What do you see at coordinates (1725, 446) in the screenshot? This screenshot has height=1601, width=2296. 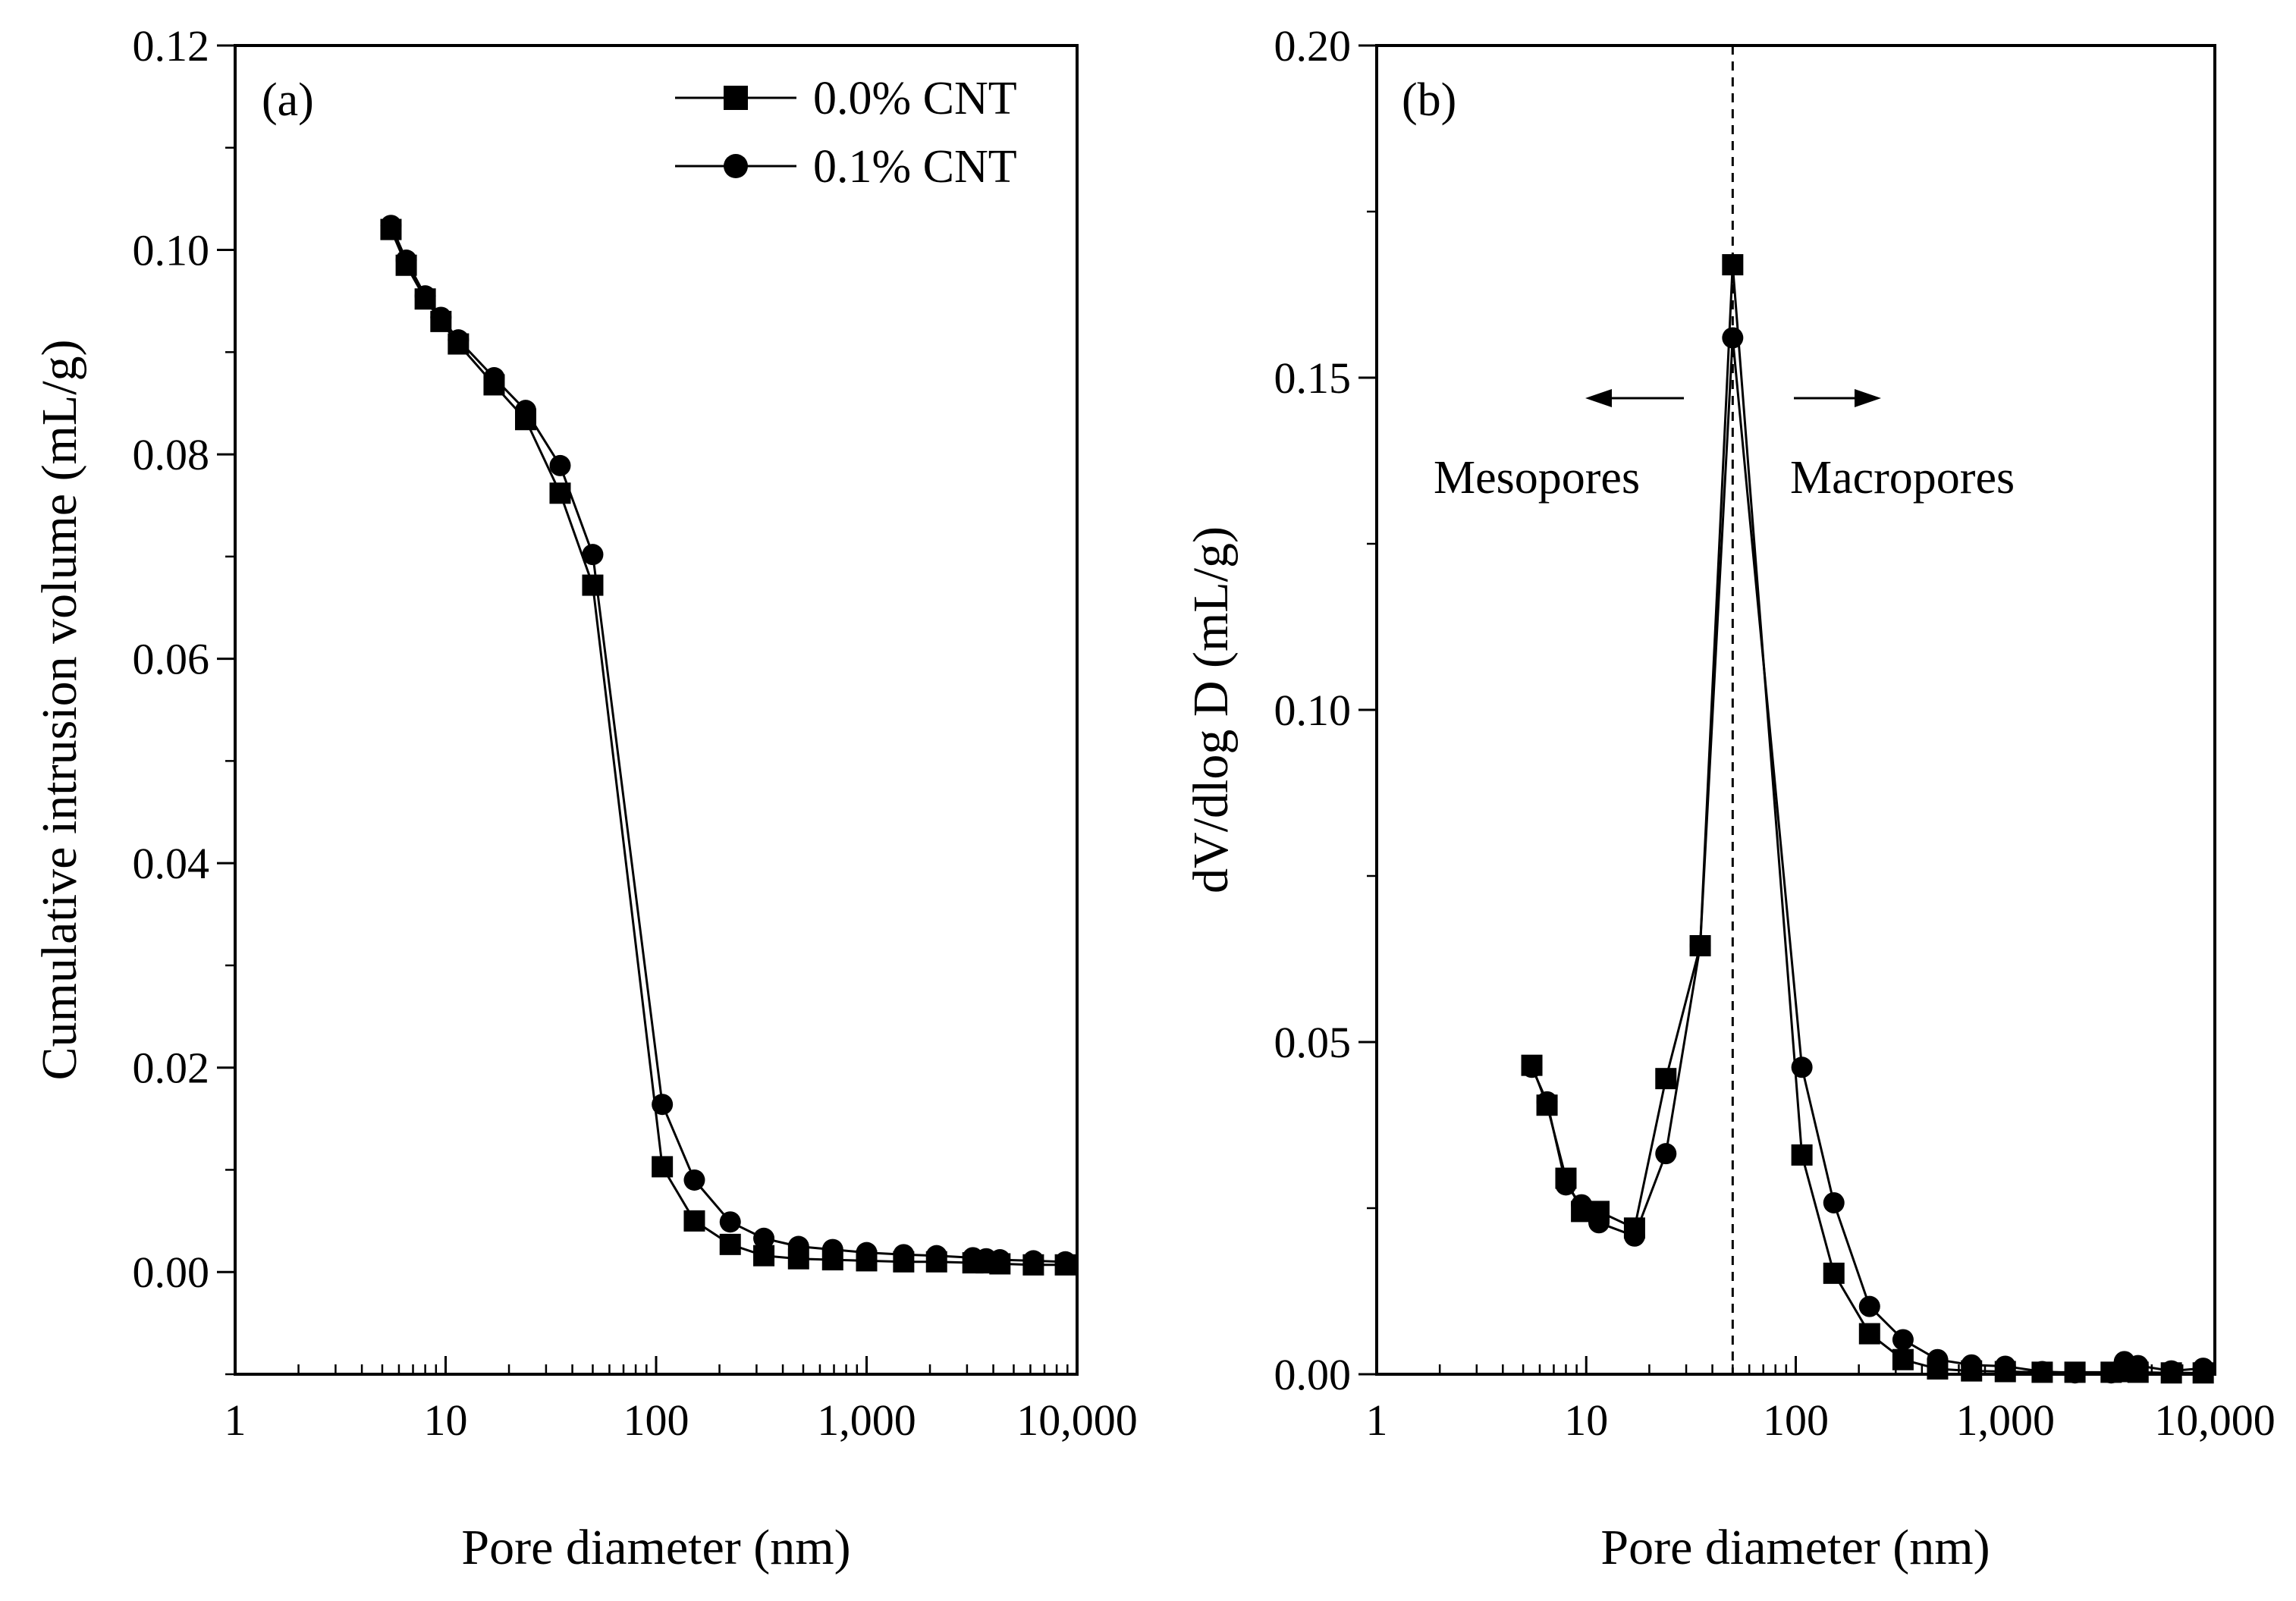 I see `panel-b-annotations: Mesopores Macropores` at bounding box center [1725, 446].